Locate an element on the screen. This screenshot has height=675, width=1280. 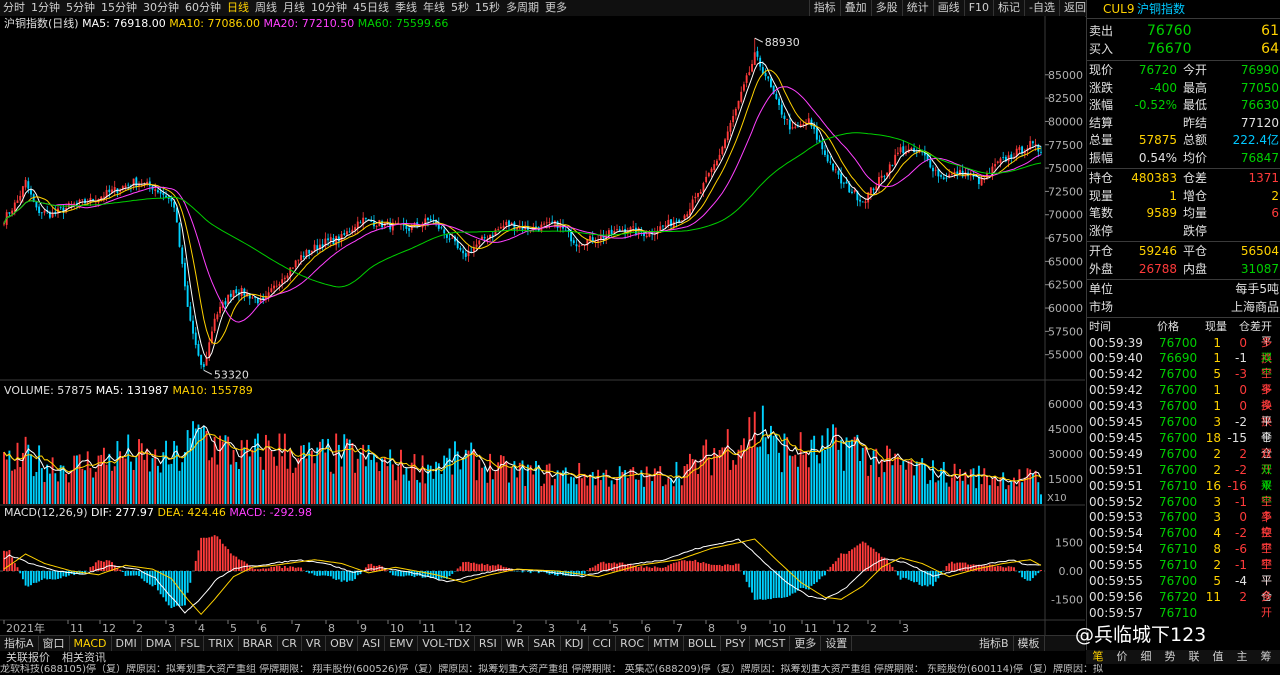
indicator-tab: TRIX is located at coordinates (221, 643).